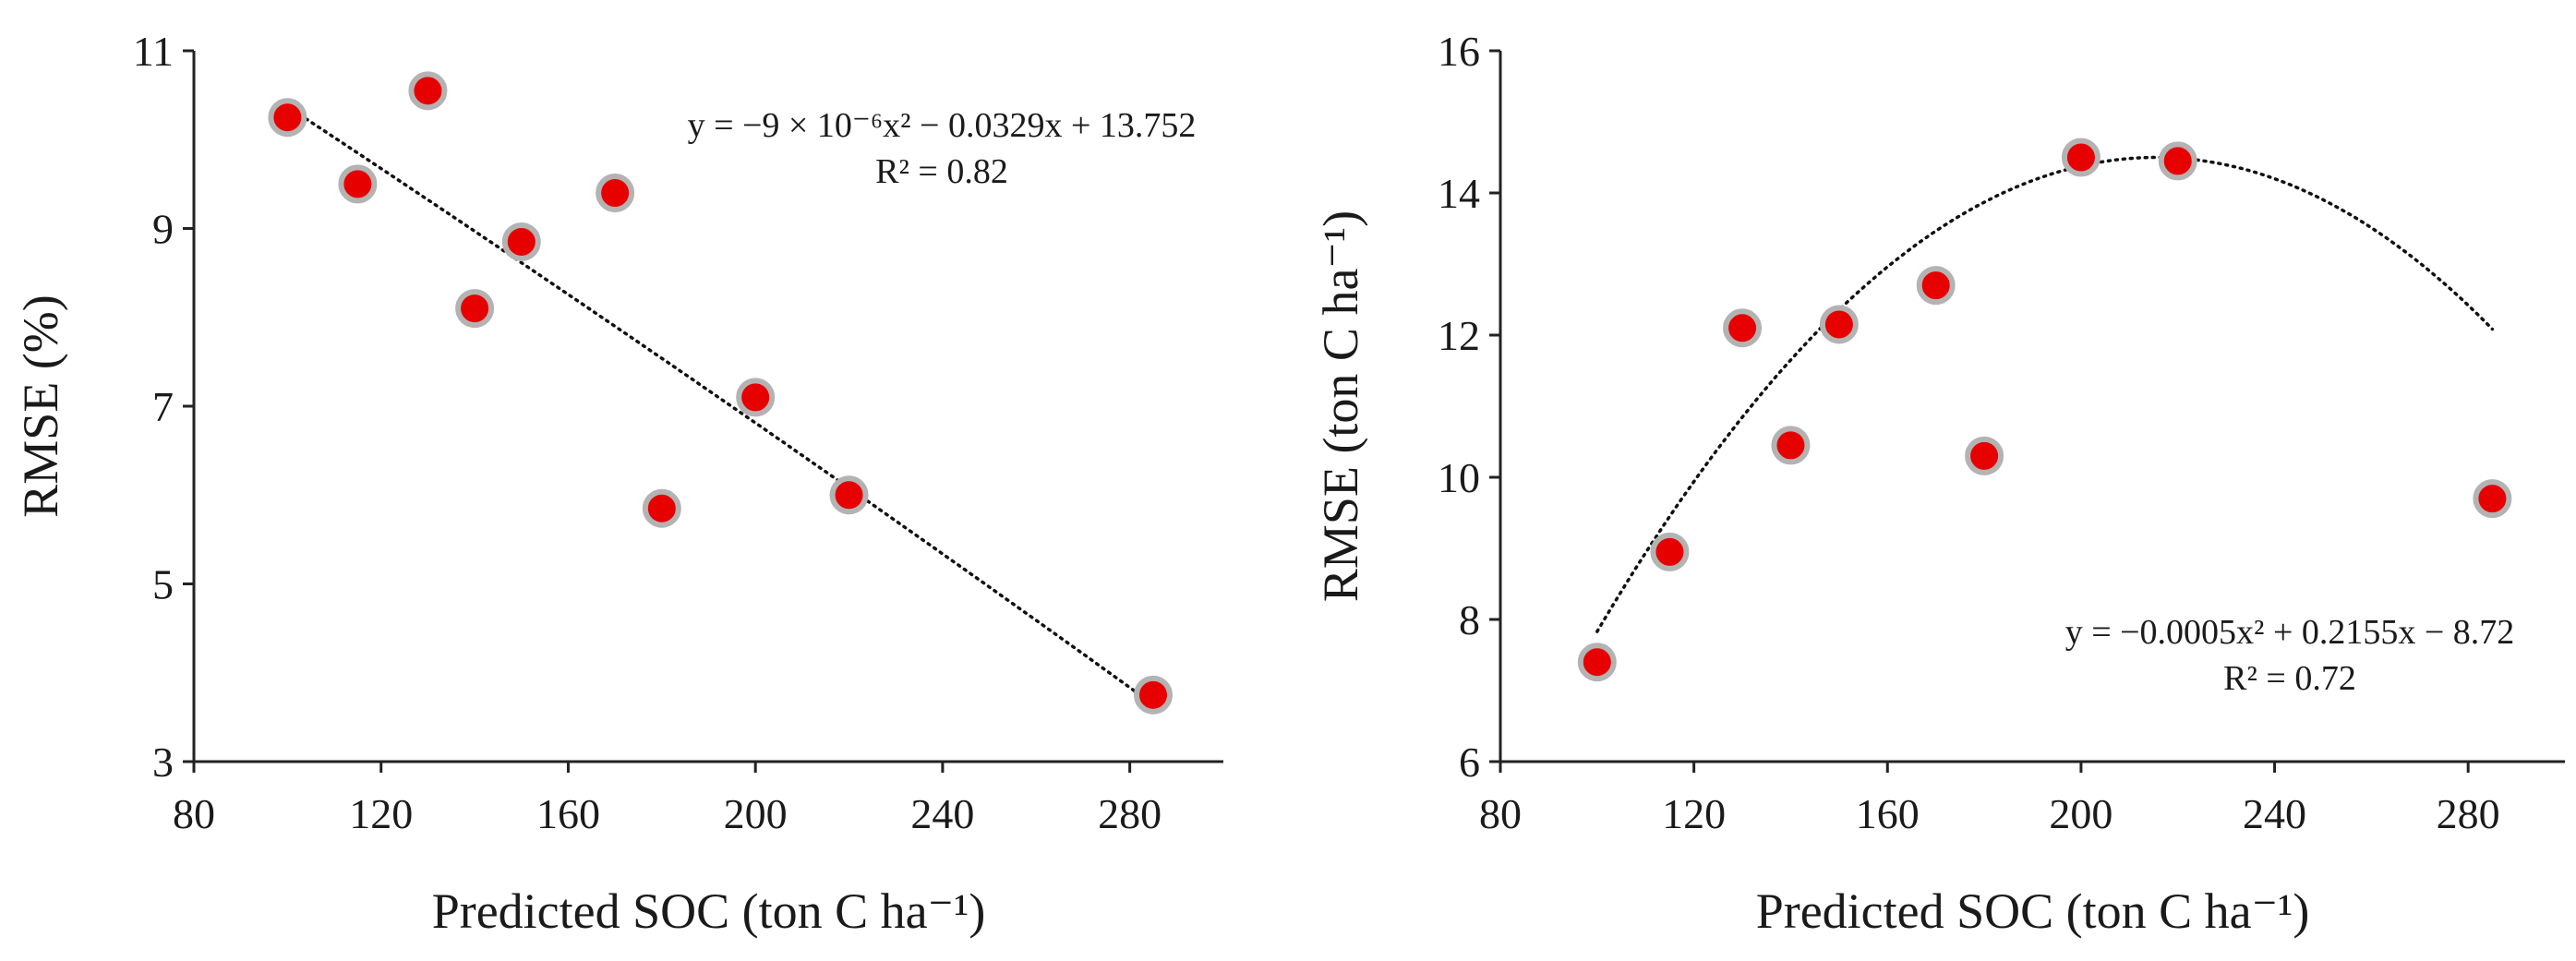  Describe the element at coordinates (153, 51) in the screenshot. I see `y-tick-label: 11` at that location.